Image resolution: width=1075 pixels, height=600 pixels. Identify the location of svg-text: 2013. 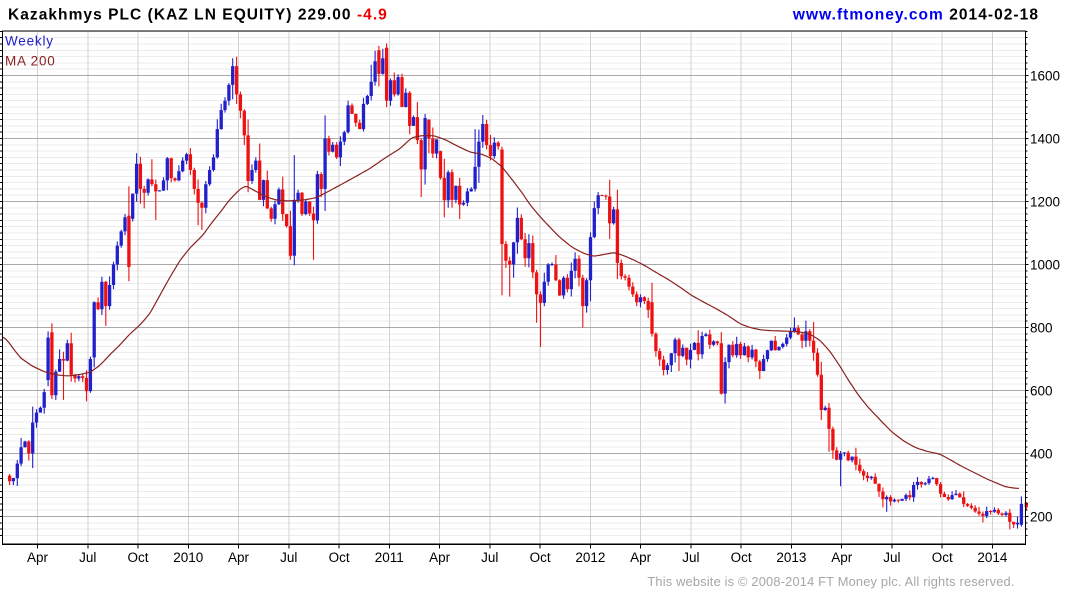
(791, 557).